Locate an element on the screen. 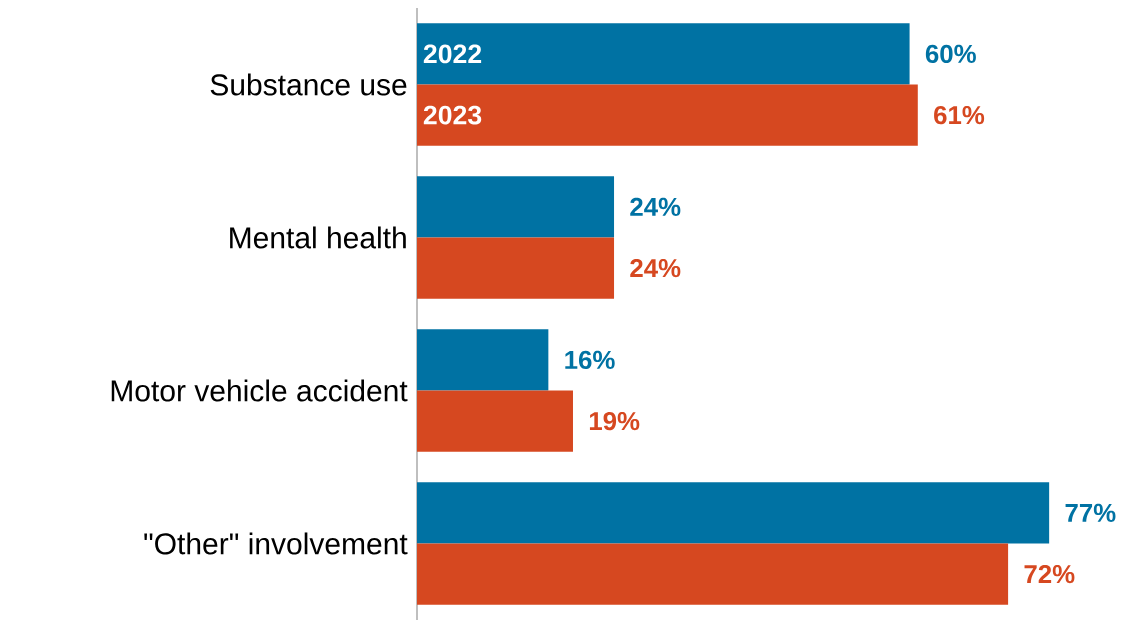 Image resolution: width=1125 pixels, height=624 pixels. data-label: 77% is located at coordinates (1090, 512).